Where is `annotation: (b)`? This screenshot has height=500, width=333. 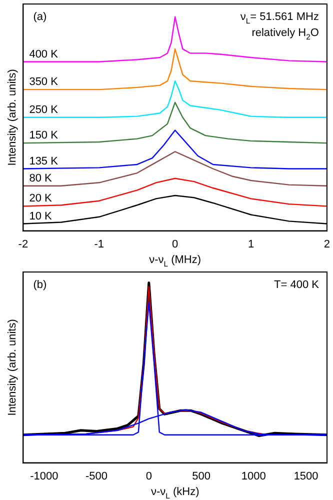 annotation: (b) is located at coordinates (40, 285).